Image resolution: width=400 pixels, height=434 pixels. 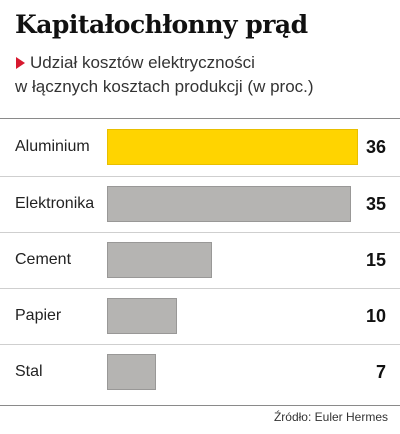 What do you see at coordinates (375, 316) in the screenshot?
I see `value-label: 10` at bounding box center [375, 316].